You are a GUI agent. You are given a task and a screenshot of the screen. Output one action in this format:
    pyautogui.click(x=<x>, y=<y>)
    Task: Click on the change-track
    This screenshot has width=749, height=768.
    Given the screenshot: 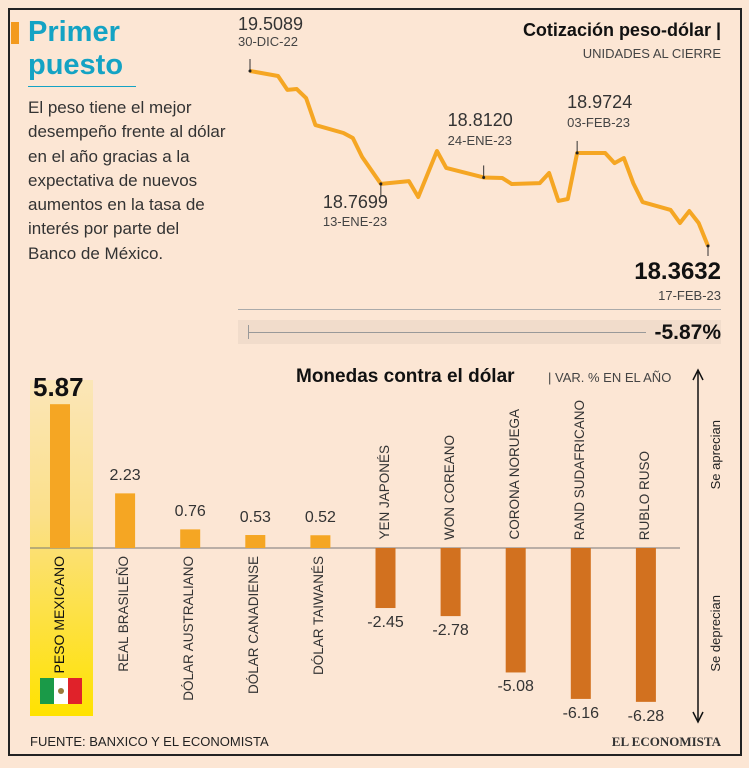 What is the action you would take?
    pyautogui.click(x=447, y=332)
    